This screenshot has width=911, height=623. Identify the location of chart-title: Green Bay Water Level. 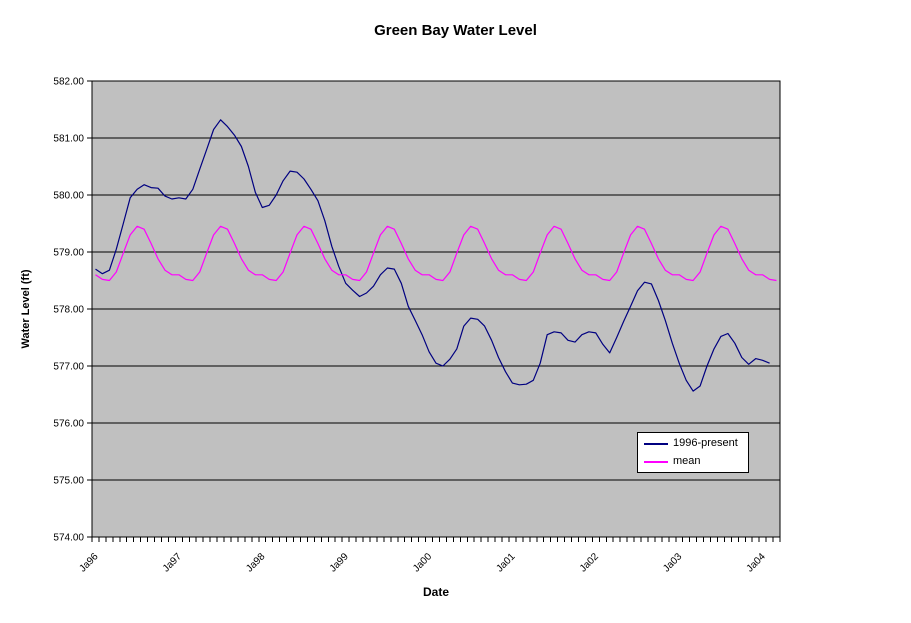
(455, 30).